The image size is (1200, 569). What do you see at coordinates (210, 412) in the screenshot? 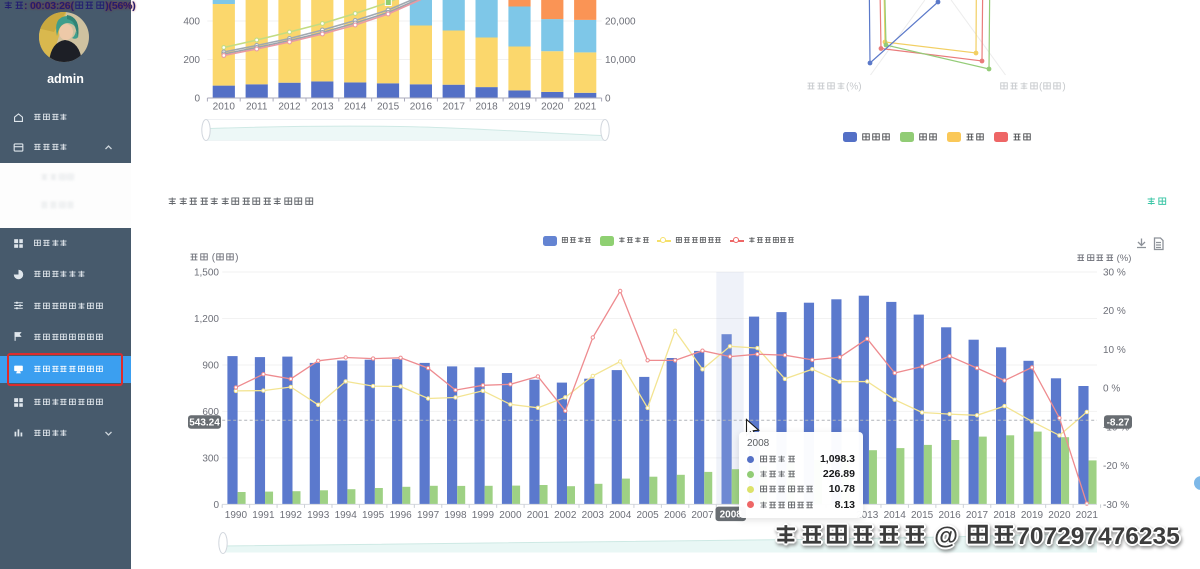
I see `svg-text: 600` at bounding box center [210, 412].